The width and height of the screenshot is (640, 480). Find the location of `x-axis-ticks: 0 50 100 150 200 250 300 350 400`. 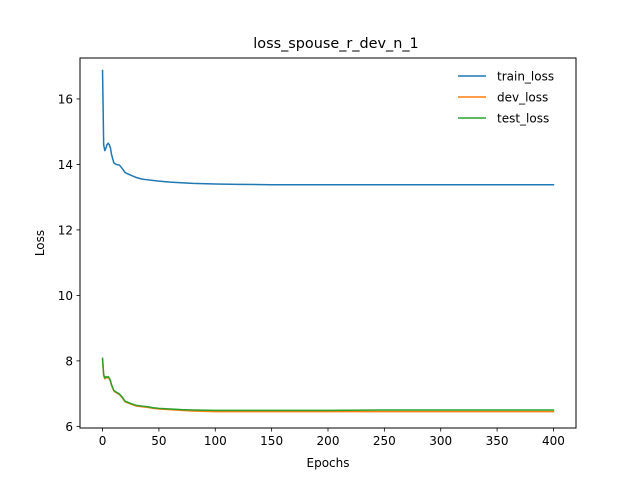

x-axis-ticks: 0 50 100 150 200 250 300 350 400 is located at coordinates (332, 438).